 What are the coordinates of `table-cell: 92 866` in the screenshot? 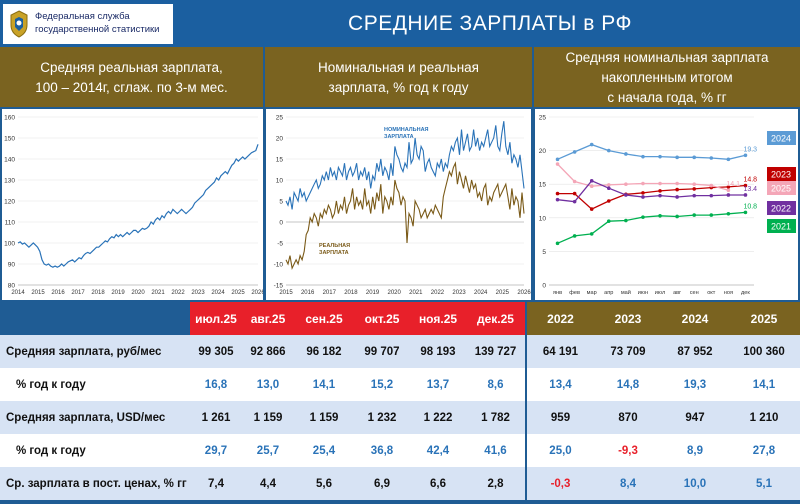 It's located at (268, 351).